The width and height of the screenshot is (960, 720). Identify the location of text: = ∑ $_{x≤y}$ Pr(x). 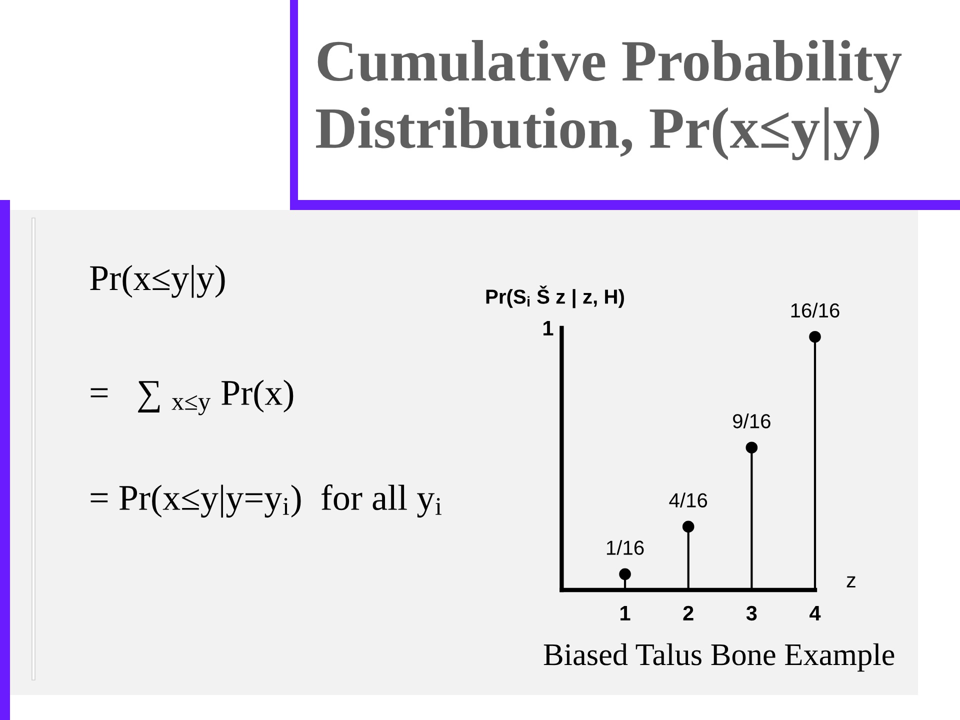
(192, 398).